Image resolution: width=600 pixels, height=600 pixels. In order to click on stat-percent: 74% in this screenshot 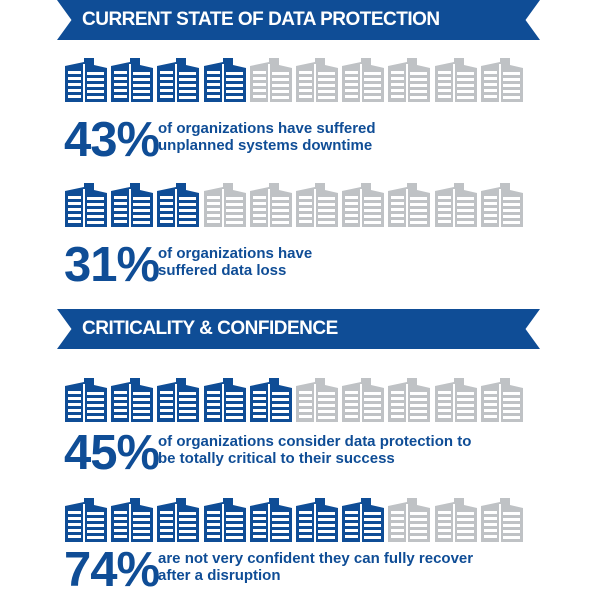, I will do `click(112, 570)`.